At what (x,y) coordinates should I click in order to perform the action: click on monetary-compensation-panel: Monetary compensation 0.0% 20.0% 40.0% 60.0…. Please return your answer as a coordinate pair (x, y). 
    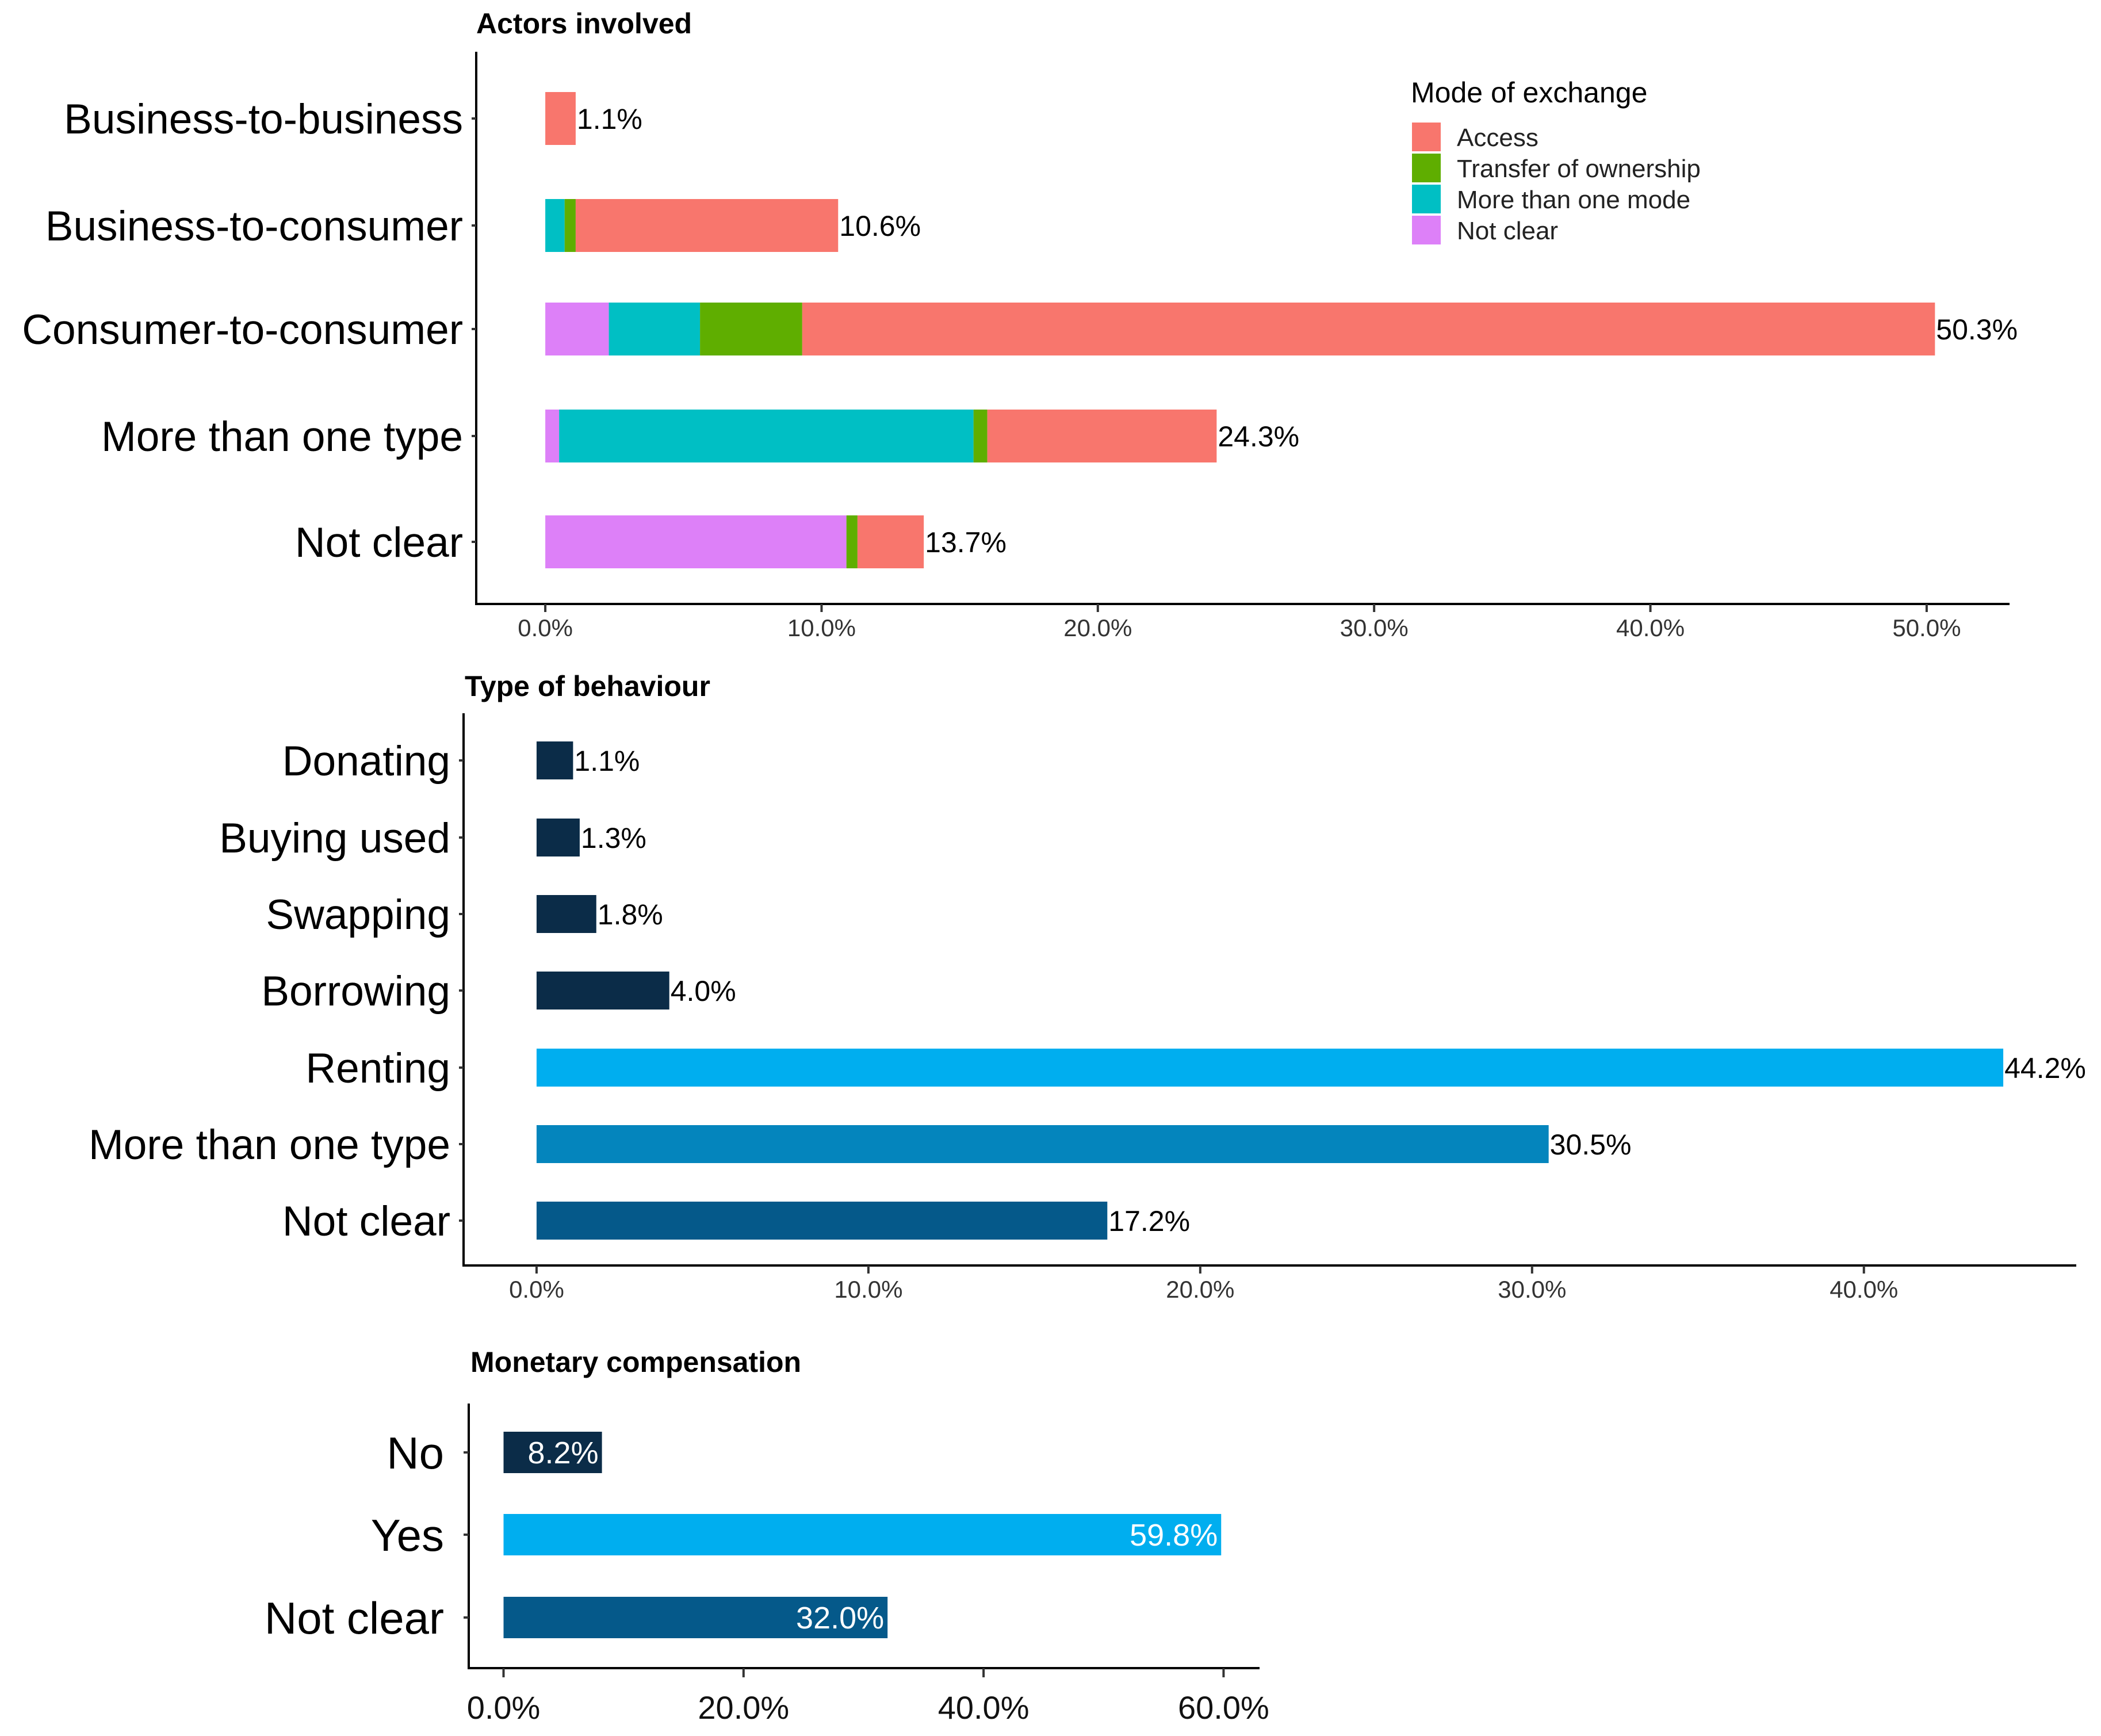
    Looking at the image, I should click on (767, 1536).